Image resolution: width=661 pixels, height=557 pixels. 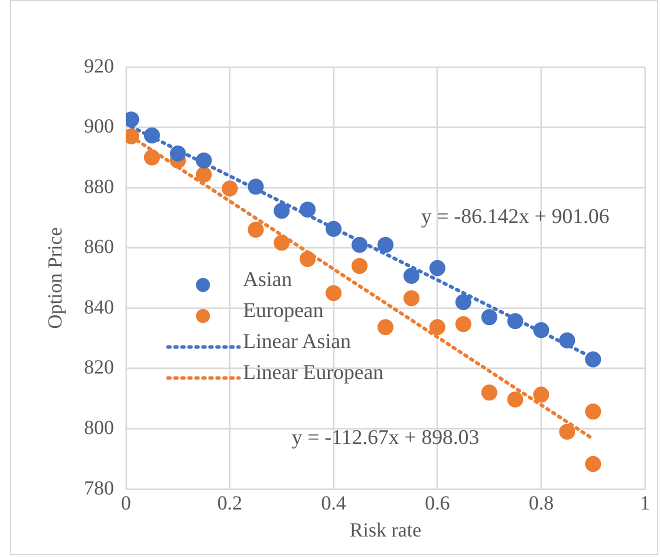 What do you see at coordinates (297, 341) in the screenshot?
I see `legend-label: Linear Asian` at bounding box center [297, 341].